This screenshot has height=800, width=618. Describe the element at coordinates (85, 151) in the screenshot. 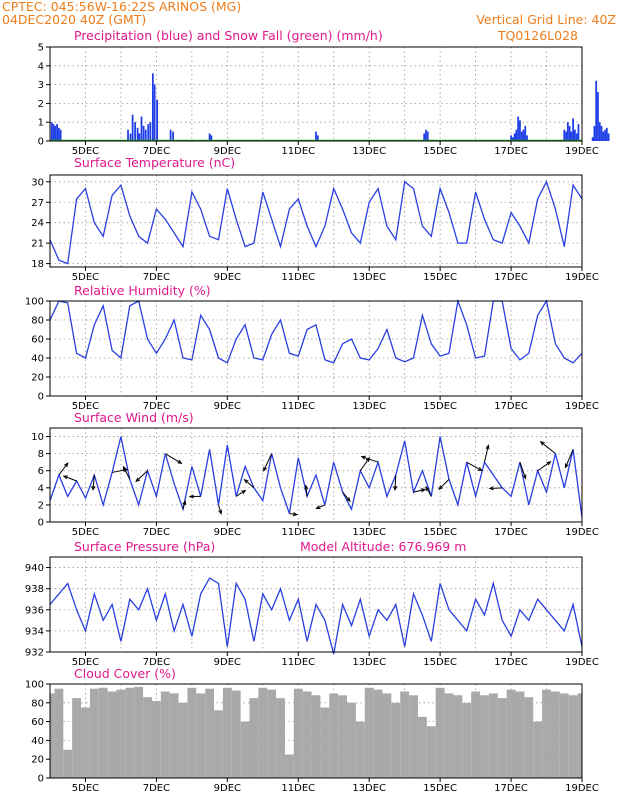

I see `x-tick-label: 5DEC` at that location.